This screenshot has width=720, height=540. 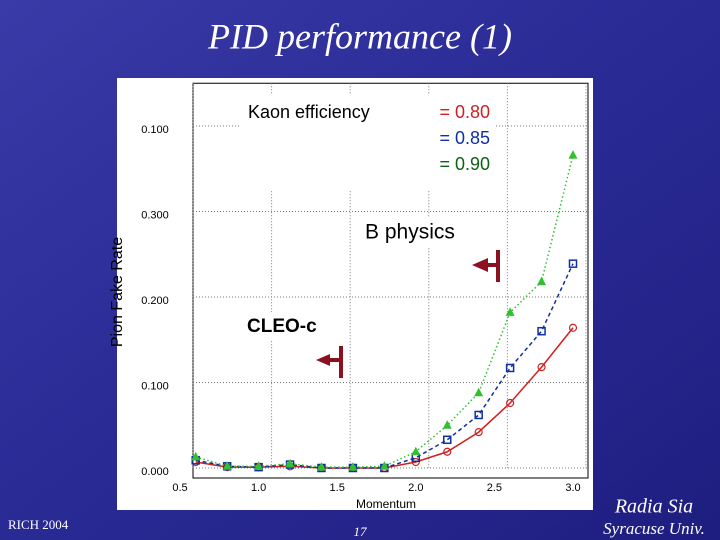 I want to click on x-tick-label: 1.0, so click(x=258, y=488).